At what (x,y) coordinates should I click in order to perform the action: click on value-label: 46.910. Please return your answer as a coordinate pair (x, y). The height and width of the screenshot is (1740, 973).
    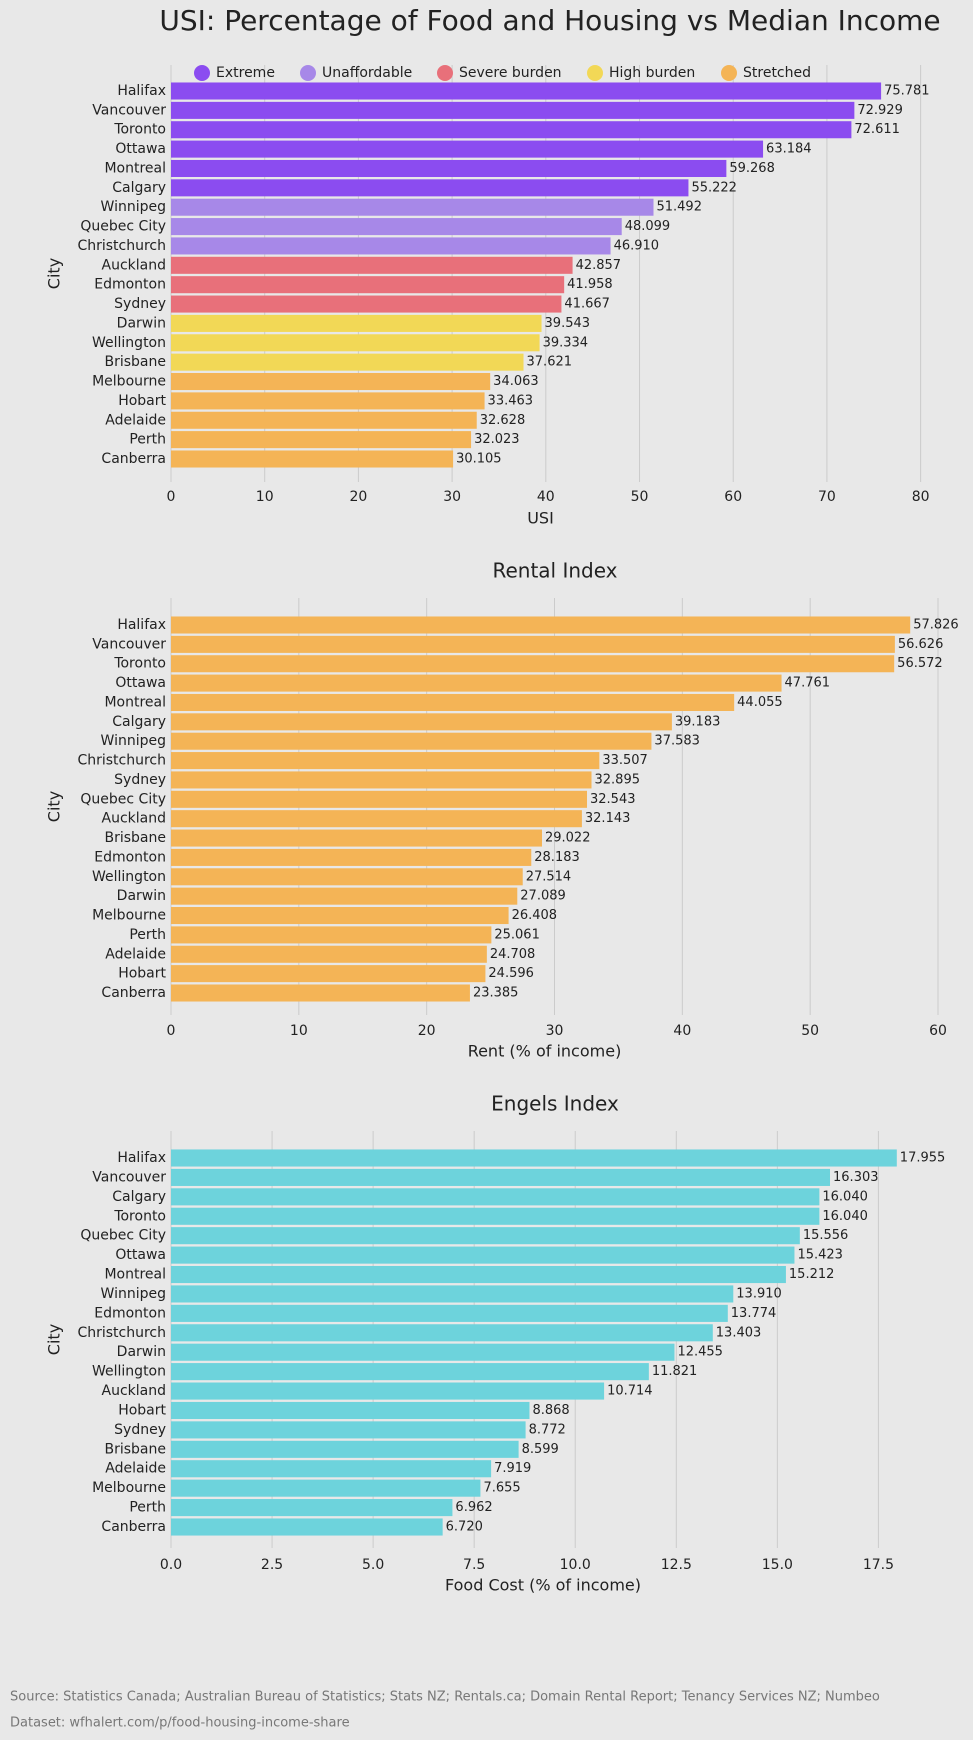
    Looking at the image, I should click on (637, 245).